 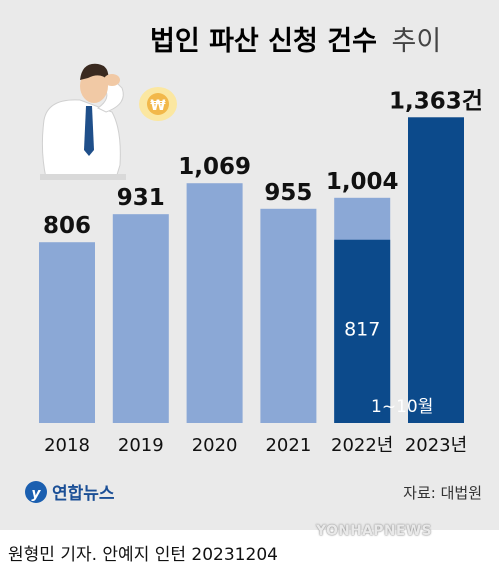 I want to click on x-tick-2019: 2019, so click(x=141, y=445).